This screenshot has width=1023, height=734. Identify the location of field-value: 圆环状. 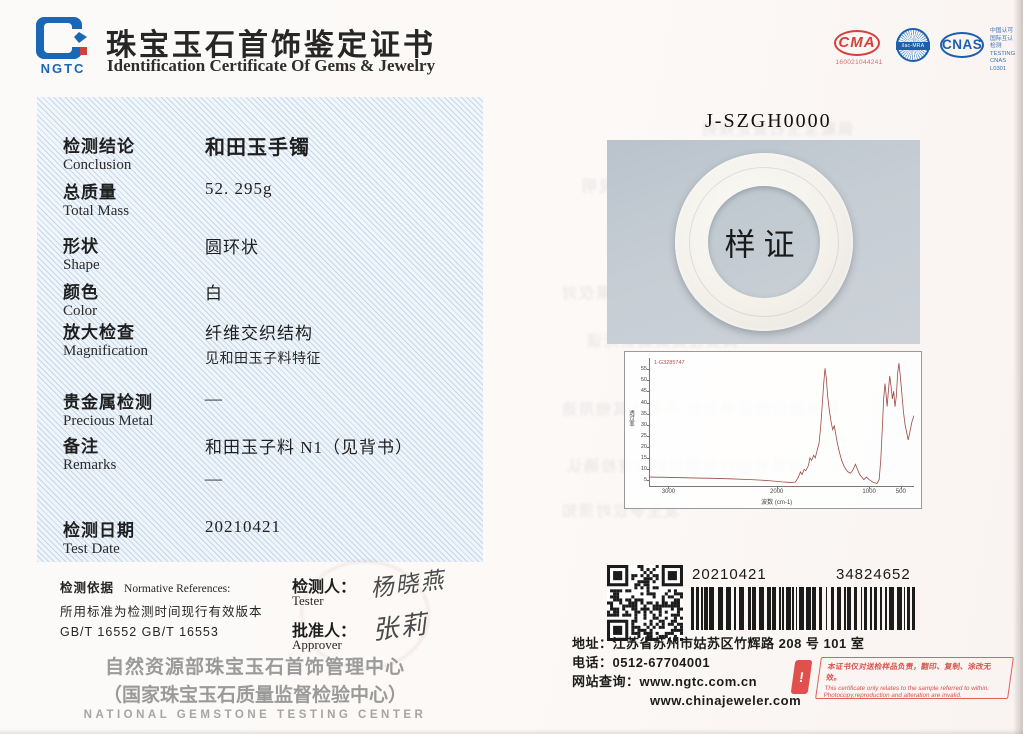
(232, 247).